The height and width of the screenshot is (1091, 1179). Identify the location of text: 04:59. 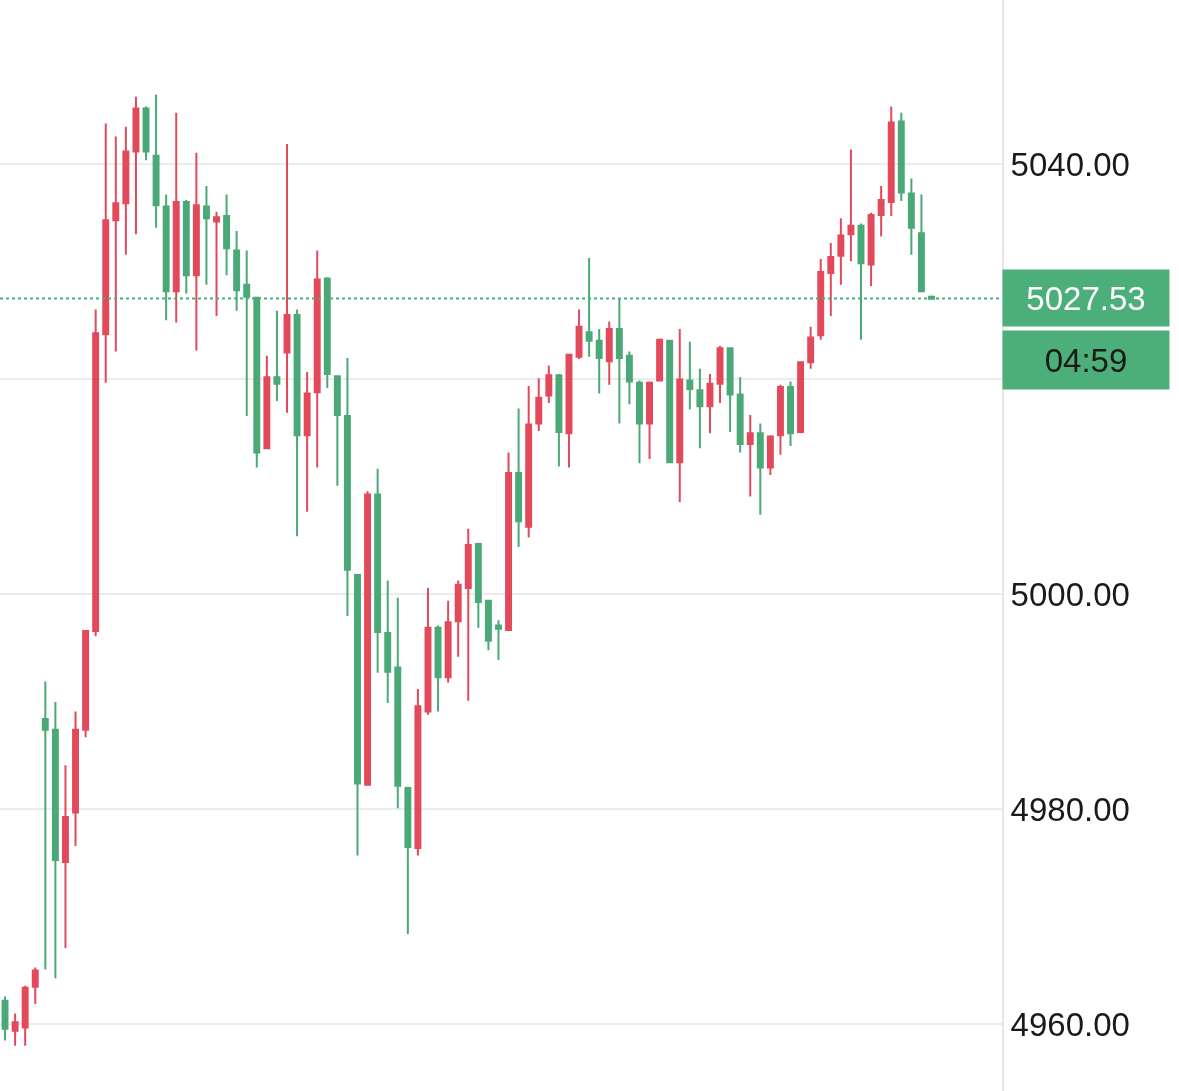
(1086, 360).